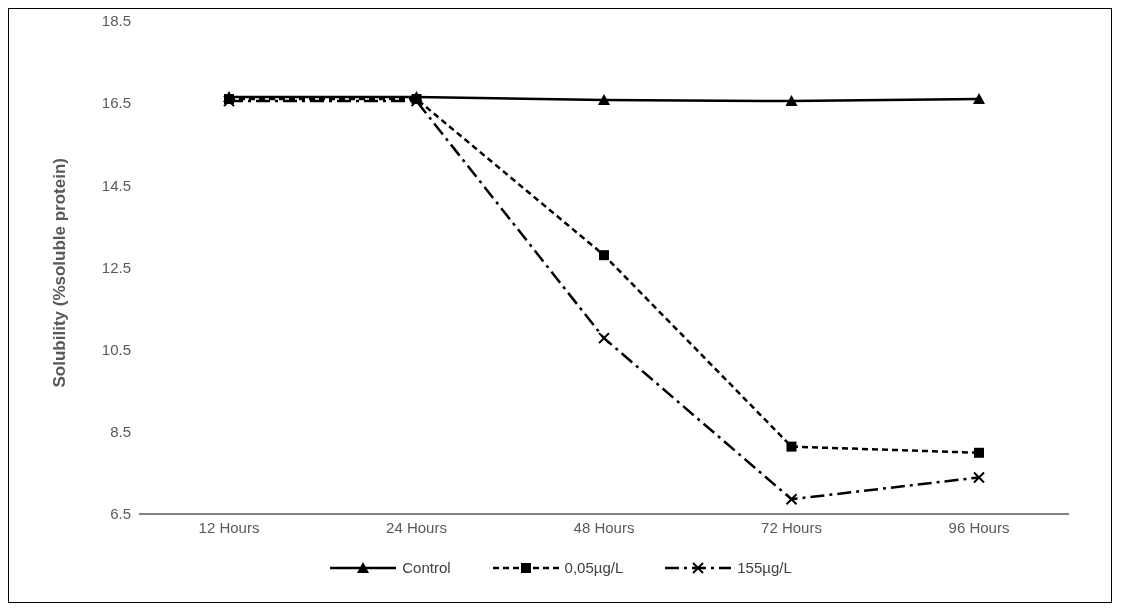  I want to click on x-tick-label: 72 Hours, so click(791, 527).